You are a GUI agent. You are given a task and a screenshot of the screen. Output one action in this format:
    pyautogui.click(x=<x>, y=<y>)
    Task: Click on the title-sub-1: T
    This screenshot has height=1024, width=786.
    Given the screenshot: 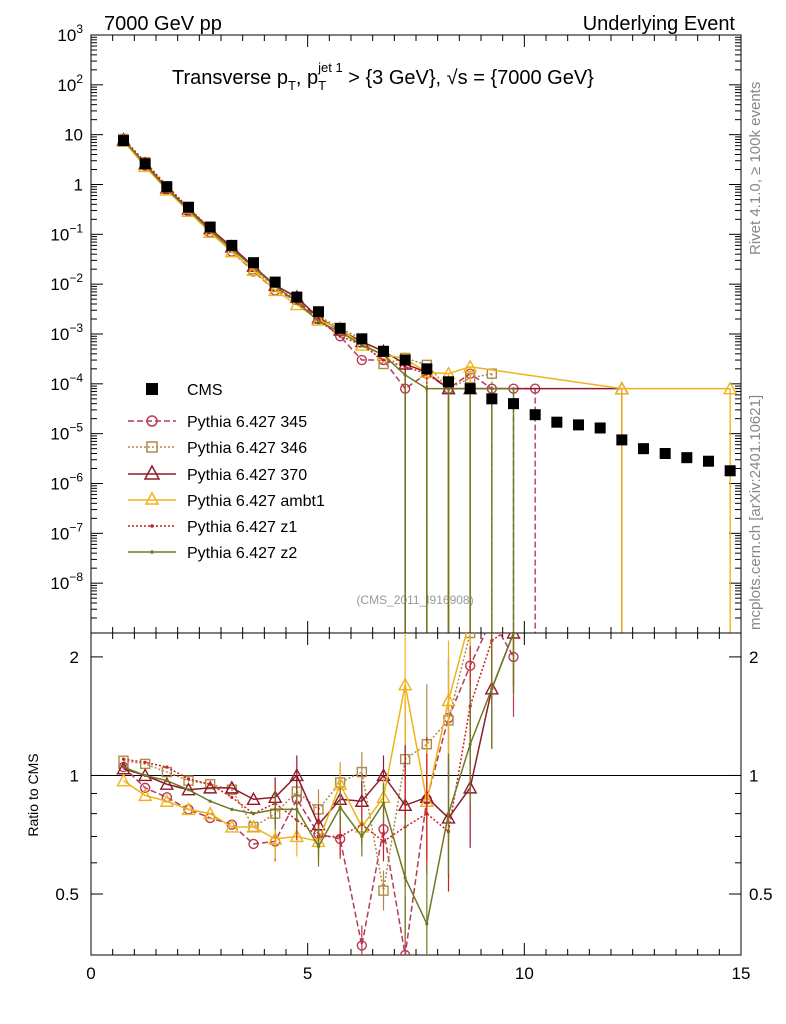 What is the action you would take?
    pyautogui.click(x=292, y=85)
    